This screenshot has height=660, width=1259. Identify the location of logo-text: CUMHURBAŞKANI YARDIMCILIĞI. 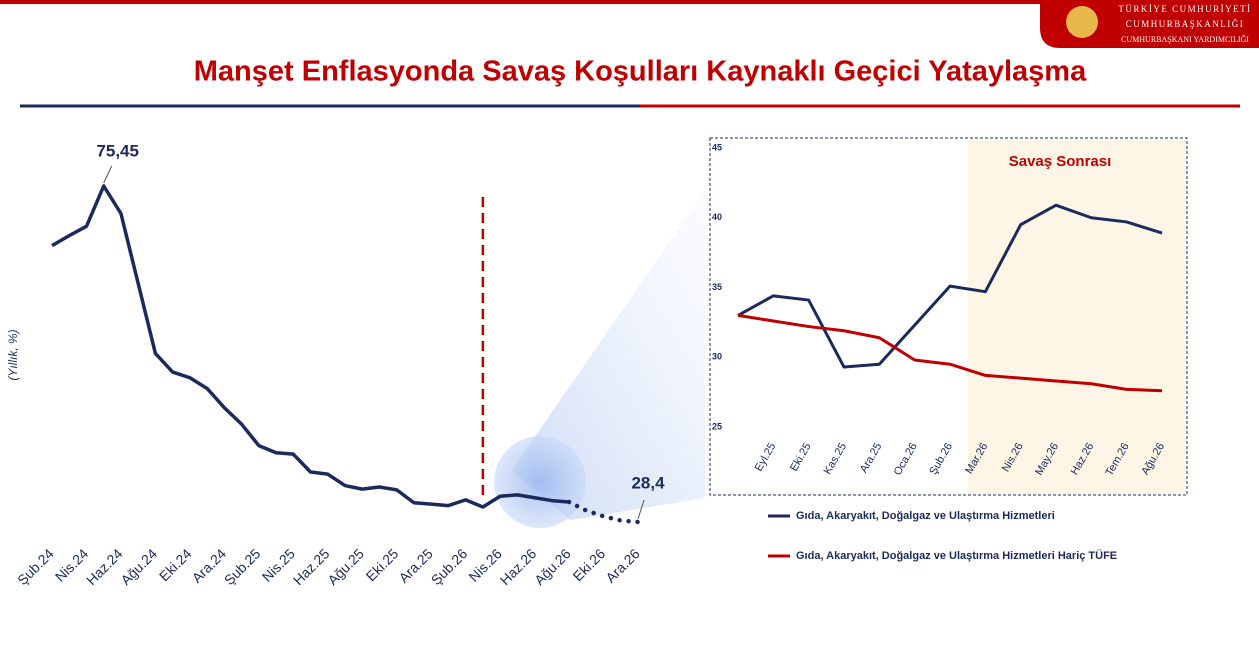
(1185, 39).